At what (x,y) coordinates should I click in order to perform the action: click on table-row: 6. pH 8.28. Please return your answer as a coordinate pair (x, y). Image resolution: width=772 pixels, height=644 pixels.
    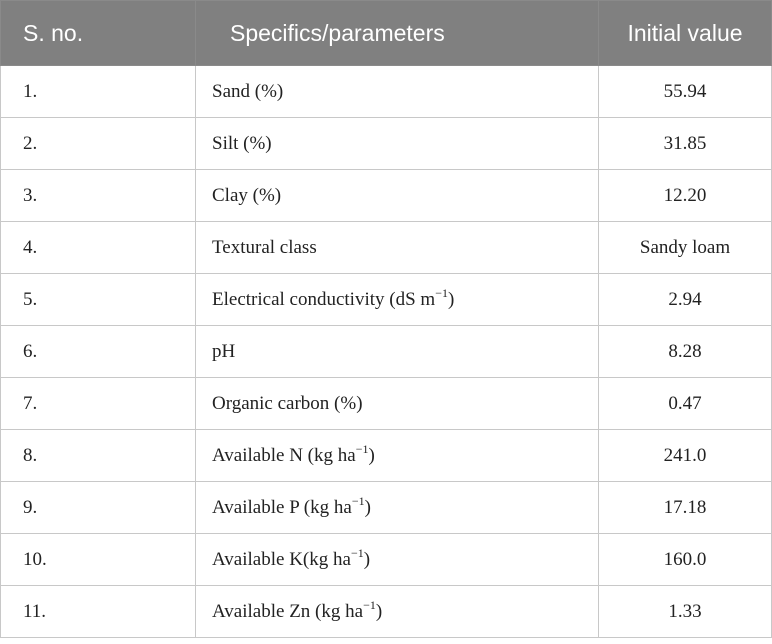
    Looking at the image, I should click on (386, 351).